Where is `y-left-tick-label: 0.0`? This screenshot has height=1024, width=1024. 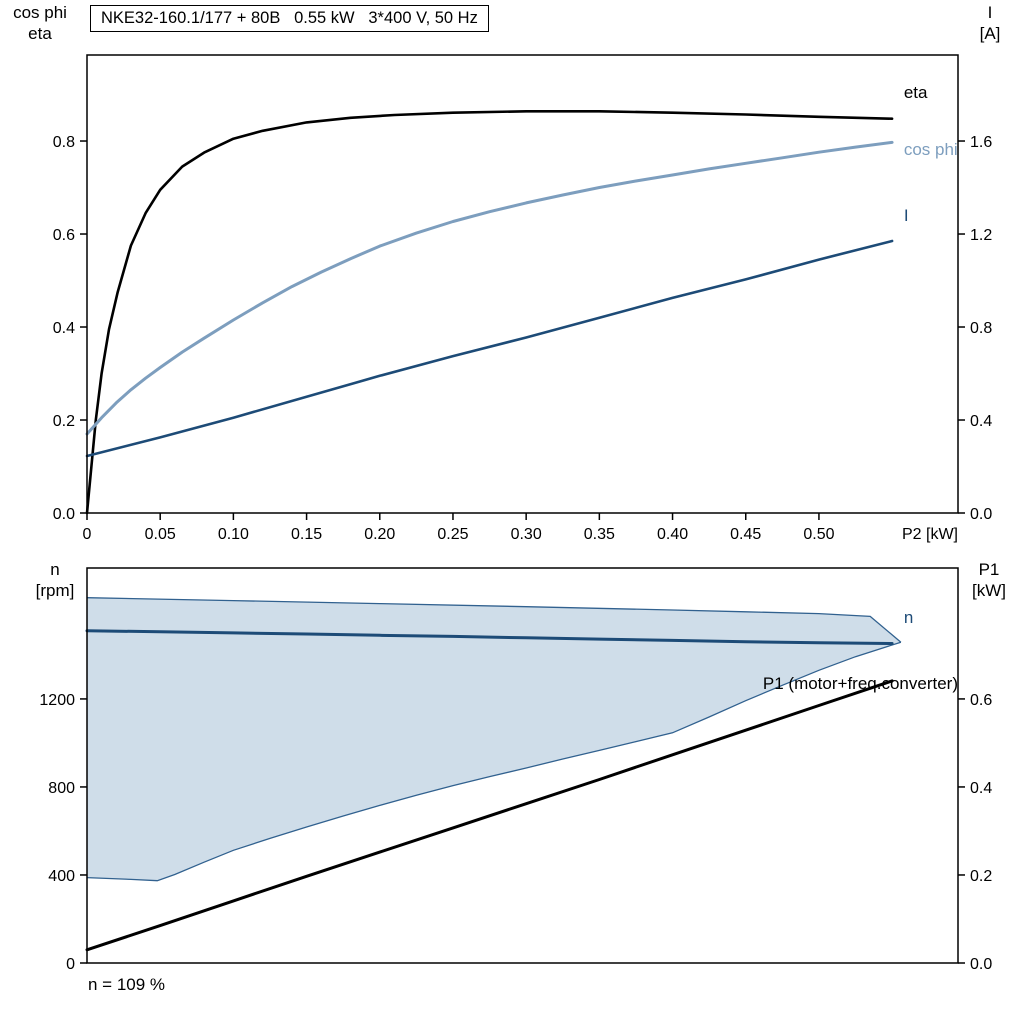 y-left-tick-label: 0.0 is located at coordinates (64, 514).